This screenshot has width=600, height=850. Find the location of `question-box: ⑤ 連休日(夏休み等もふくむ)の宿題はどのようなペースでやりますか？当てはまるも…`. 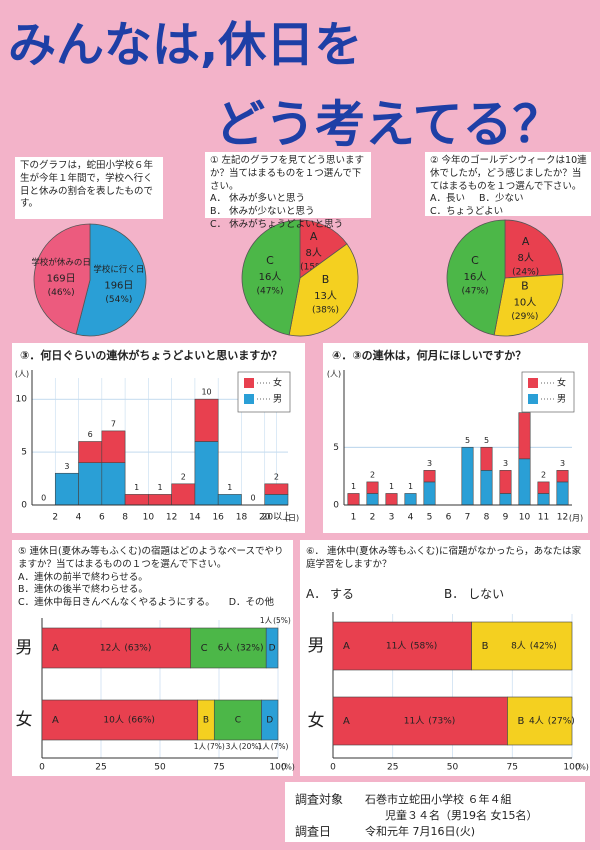

question-box: ⑤ 連休日(夏休み等もふくむ)の宿題はどのようなペースでやりますか？当てはまるも… is located at coordinates (152, 578).